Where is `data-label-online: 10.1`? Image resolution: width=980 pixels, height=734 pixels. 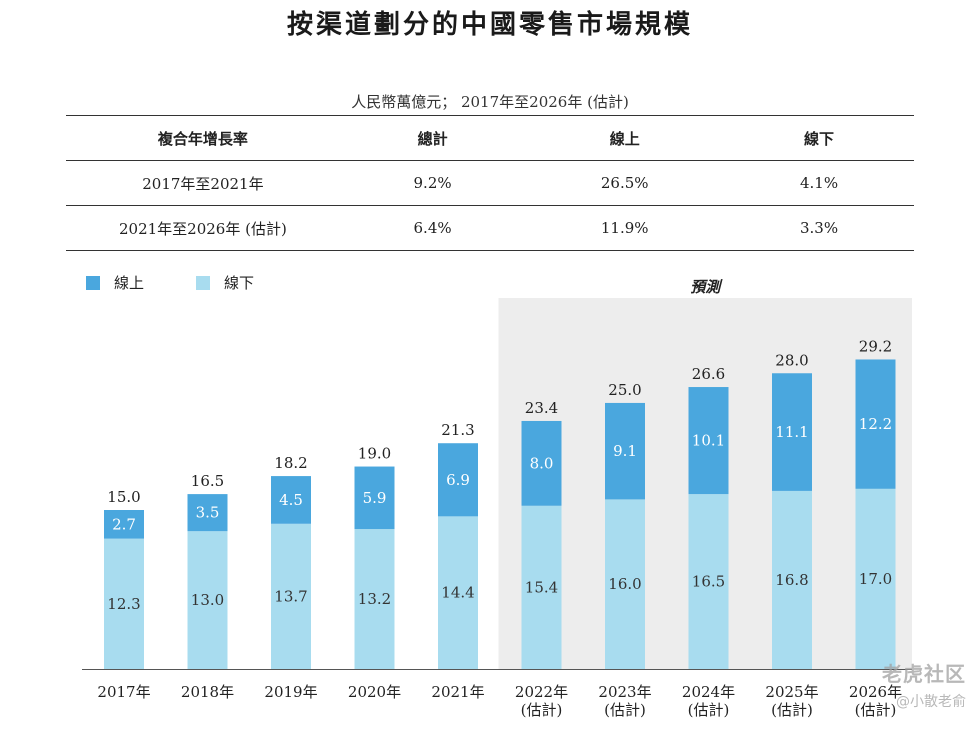 data-label-online: 10.1 is located at coordinates (708, 441).